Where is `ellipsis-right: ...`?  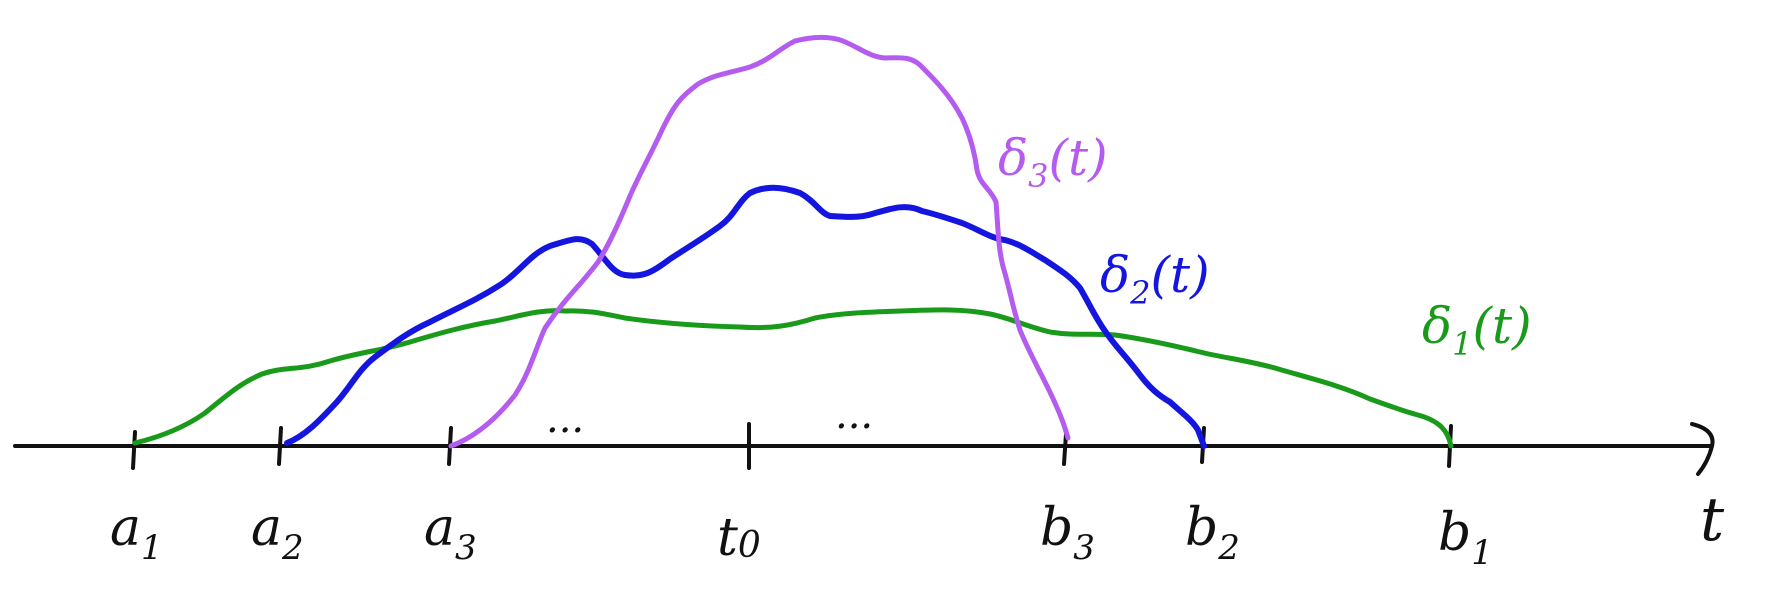 ellipsis-right: ... is located at coordinates (854, 415).